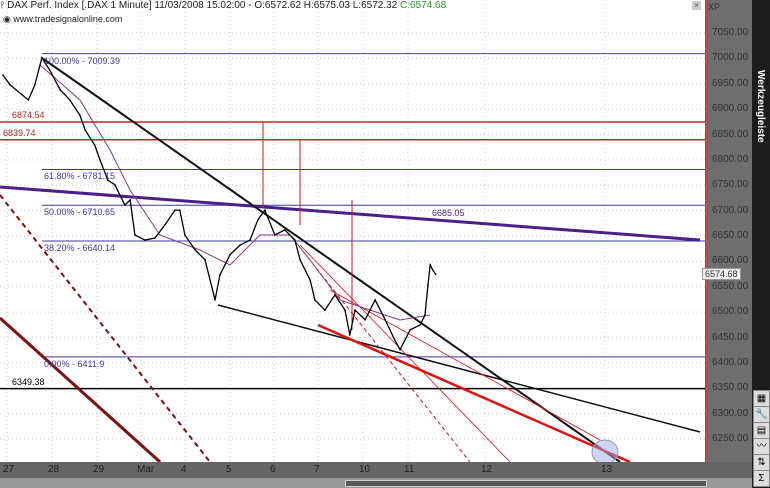  What do you see at coordinates (760, 106) in the screenshot?
I see `toolbar-title: Werkzeugleiste` at bounding box center [760, 106].